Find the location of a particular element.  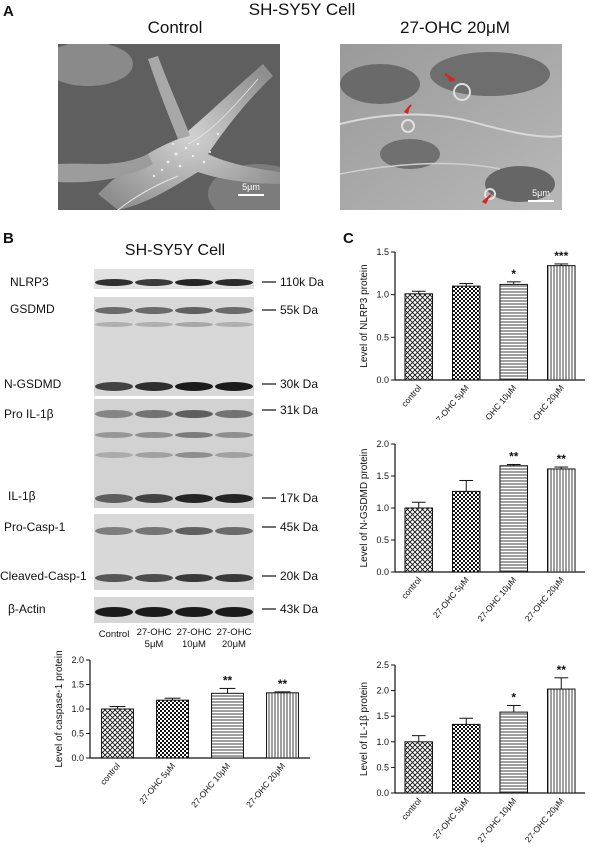

lane-label-2-line2: 5μM is located at coordinates (154, 644).